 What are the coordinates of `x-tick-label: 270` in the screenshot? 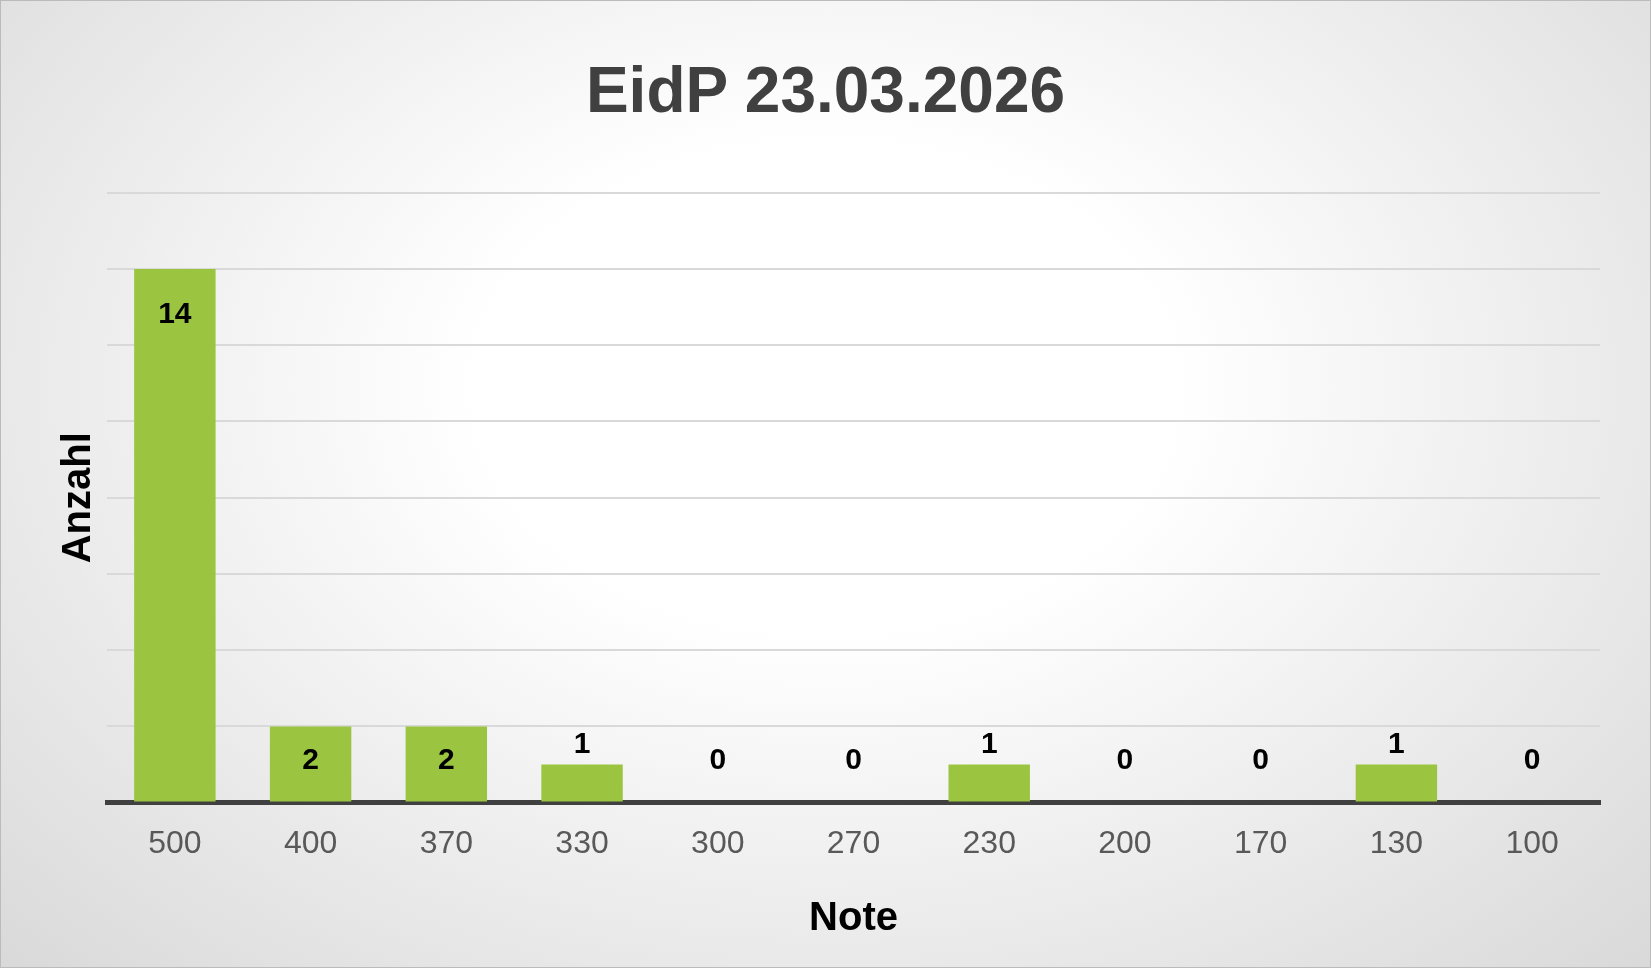 It's located at (853, 841).